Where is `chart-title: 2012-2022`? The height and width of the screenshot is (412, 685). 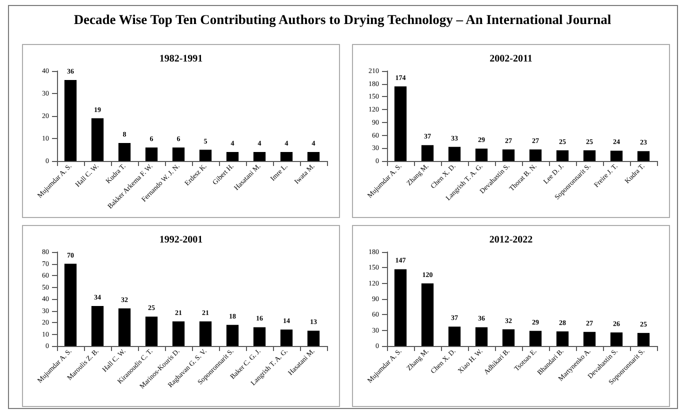 chart-title: 2012-2022 is located at coordinates (511, 240).